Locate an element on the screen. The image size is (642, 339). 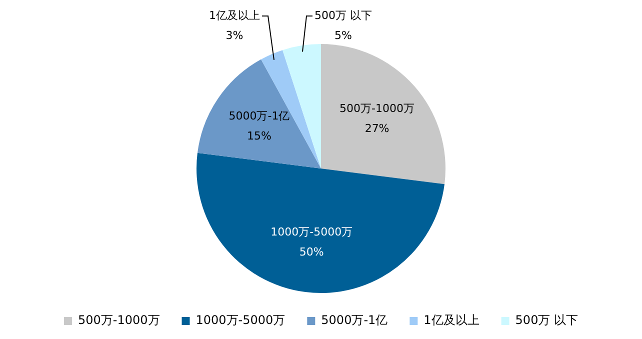
data-label: 15% is located at coordinates (259, 135).